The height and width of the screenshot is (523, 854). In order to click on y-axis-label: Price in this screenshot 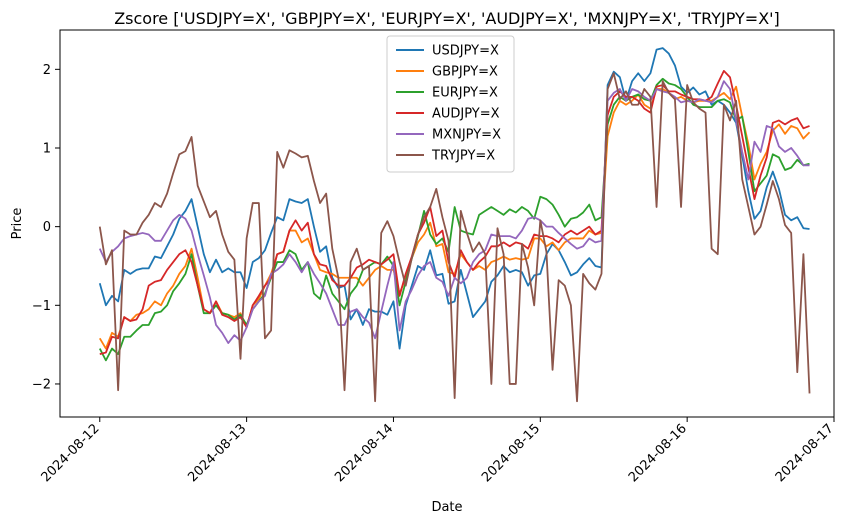, I will do `click(17, 224)`.